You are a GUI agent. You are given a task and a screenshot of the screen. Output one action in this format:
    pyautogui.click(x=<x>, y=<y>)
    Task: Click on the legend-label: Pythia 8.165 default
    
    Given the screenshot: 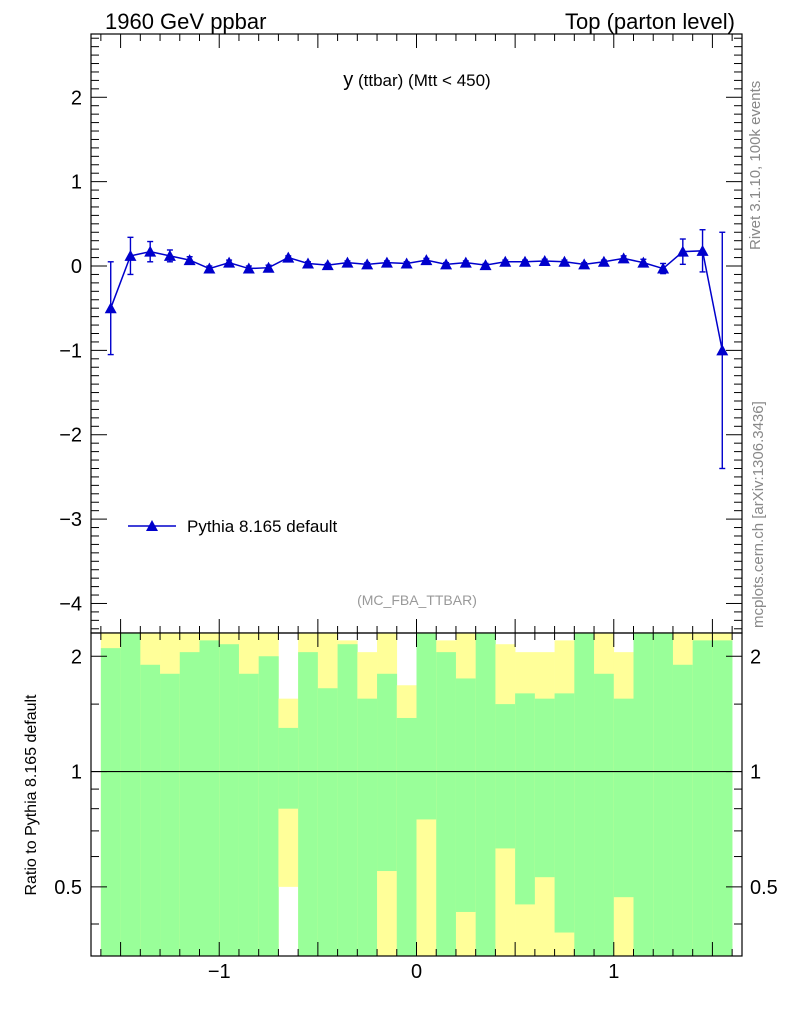 What is the action you would take?
    pyautogui.click(x=262, y=526)
    